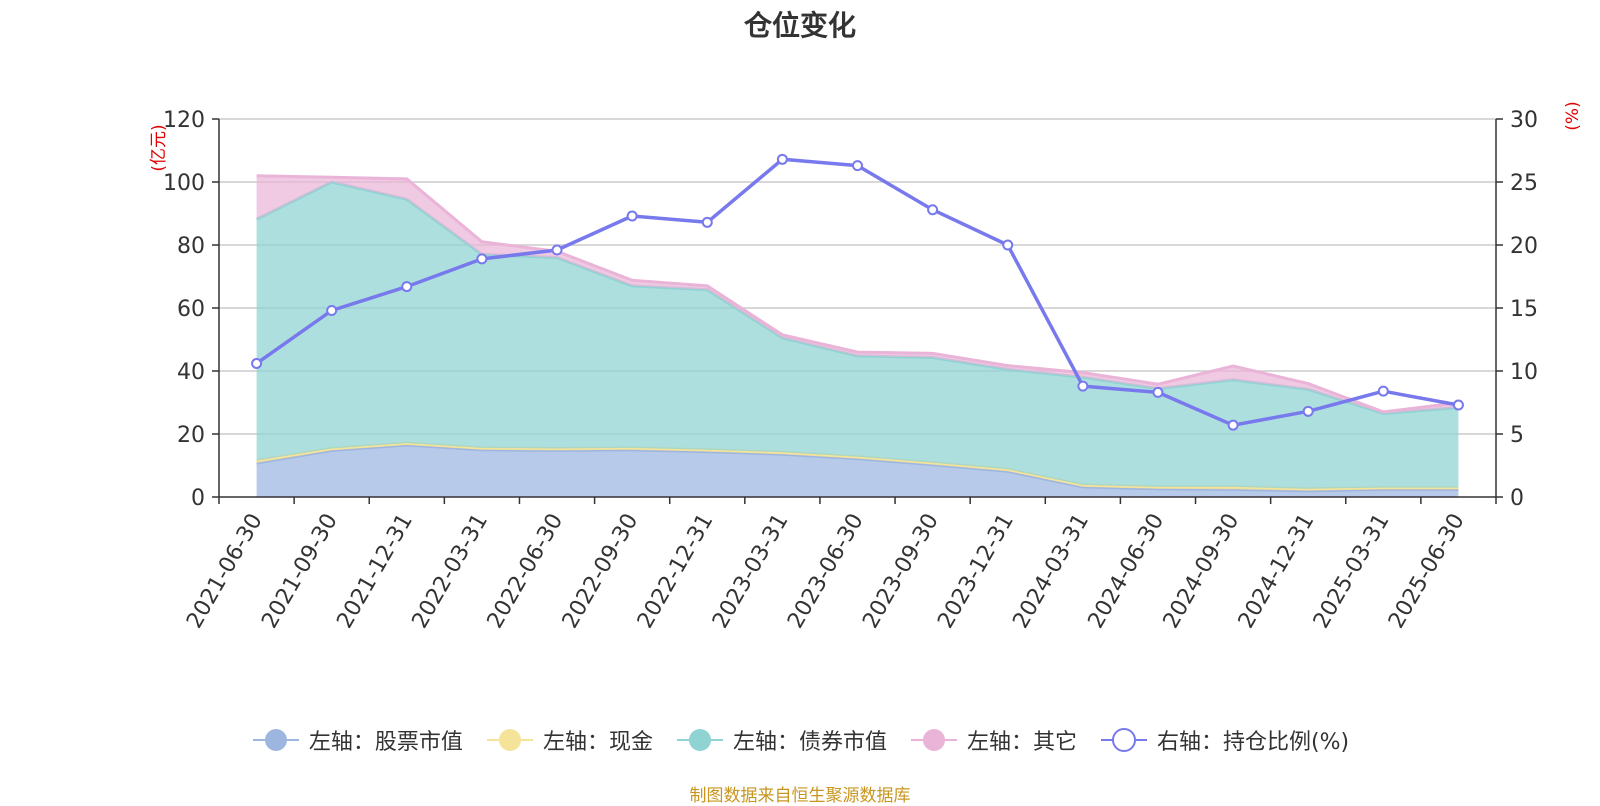 This screenshot has width=1600, height=806. I want to click on x-axis-tick-label: 2023-06-30, so click(826, 571).